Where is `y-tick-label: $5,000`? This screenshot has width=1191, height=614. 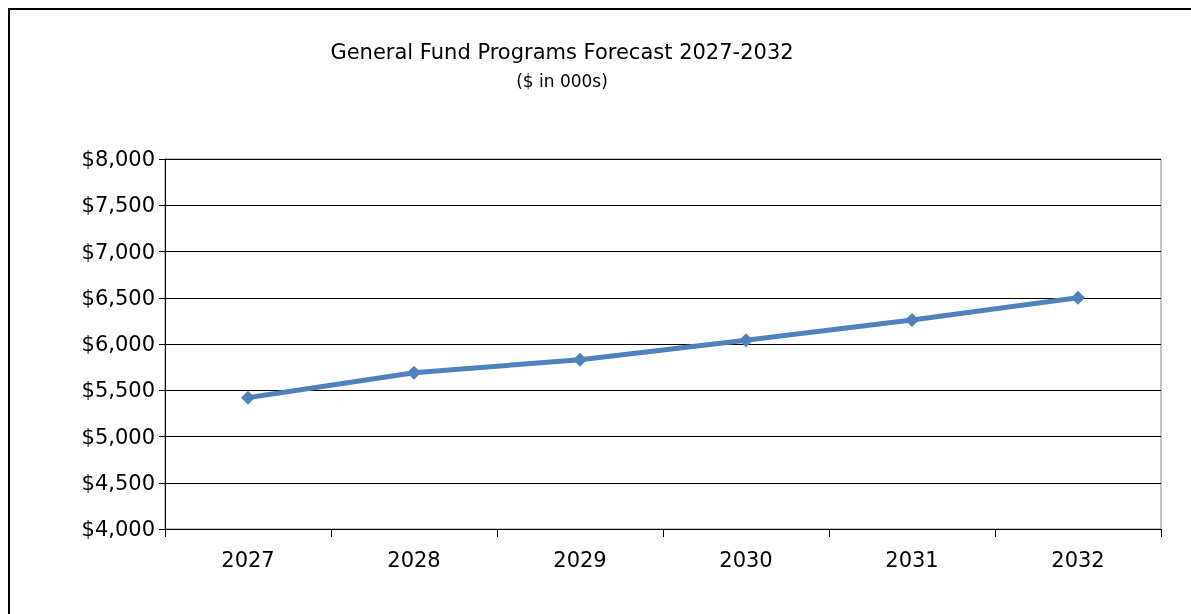
y-tick-label: $5,000 is located at coordinates (118, 436).